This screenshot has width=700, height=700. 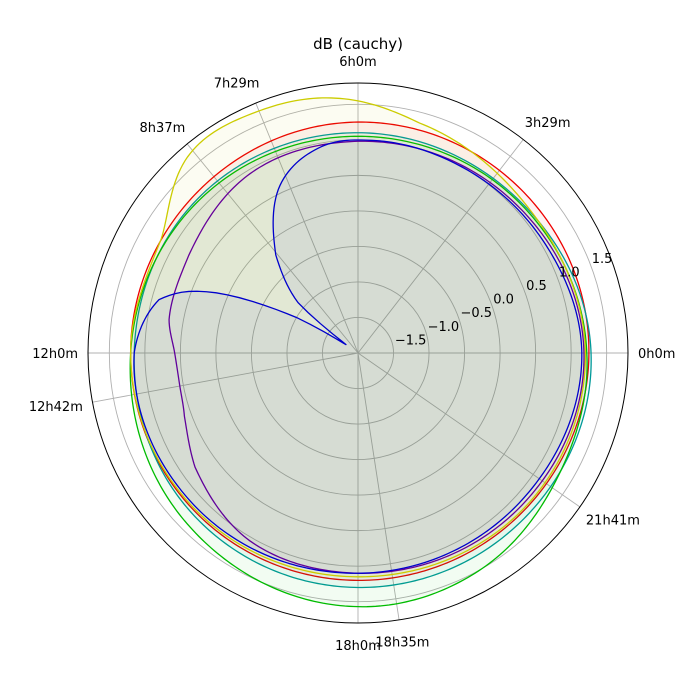 What do you see at coordinates (656, 354) in the screenshot?
I see `theta-tick-label: 0h0m` at bounding box center [656, 354].